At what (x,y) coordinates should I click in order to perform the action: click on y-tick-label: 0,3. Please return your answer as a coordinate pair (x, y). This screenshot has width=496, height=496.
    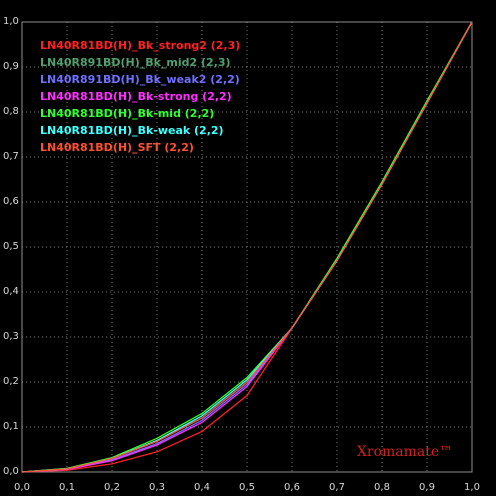
    Looking at the image, I should click on (11, 336).